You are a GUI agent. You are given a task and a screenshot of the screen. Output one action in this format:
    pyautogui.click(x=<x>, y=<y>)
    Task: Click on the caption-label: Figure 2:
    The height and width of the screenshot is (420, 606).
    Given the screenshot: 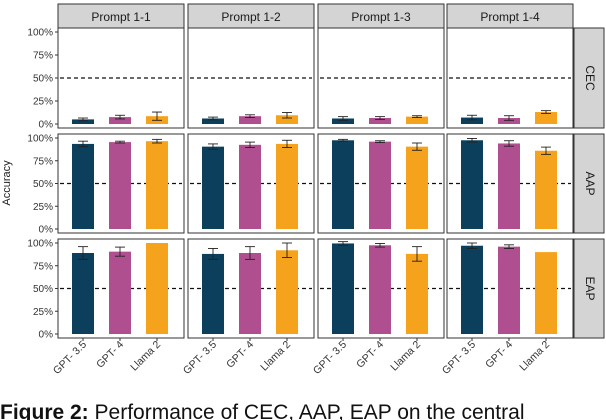 What is the action you would take?
    pyautogui.click(x=44, y=410)
    